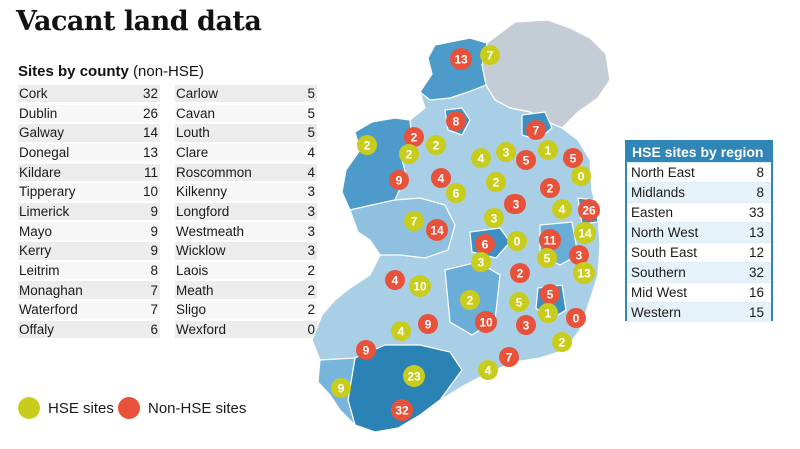 This screenshot has width=800, height=449. I want to click on county-name: Donegal, so click(44, 153).